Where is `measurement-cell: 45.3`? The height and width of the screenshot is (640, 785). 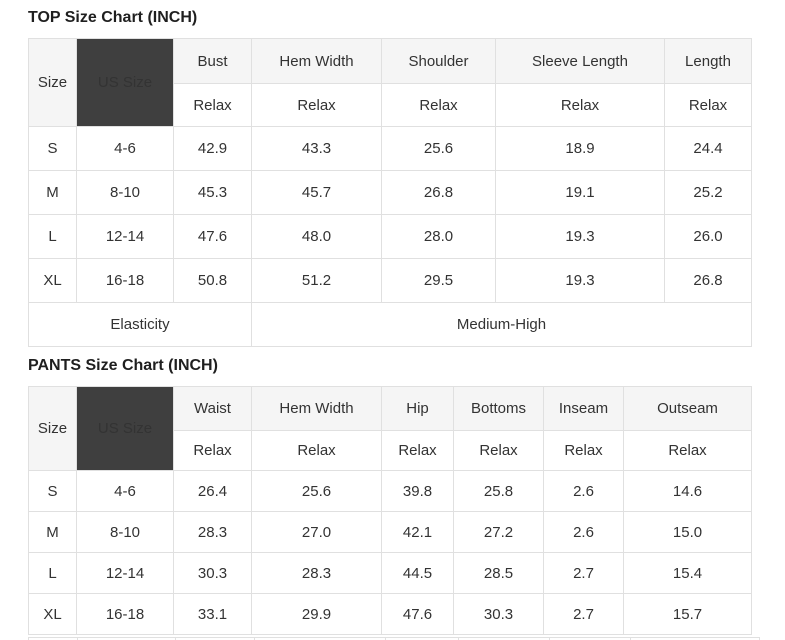
measurement-cell: 45.3 is located at coordinates (212, 192).